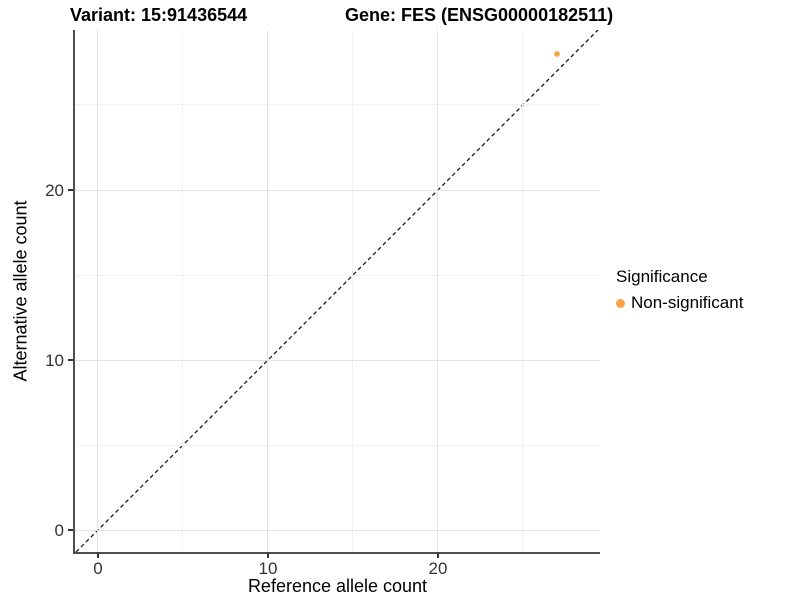 This screenshot has height=600, width=800. What do you see at coordinates (54, 190) in the screenshot?
I see `y-tick-label: 20` at bounding box center [54, 190].